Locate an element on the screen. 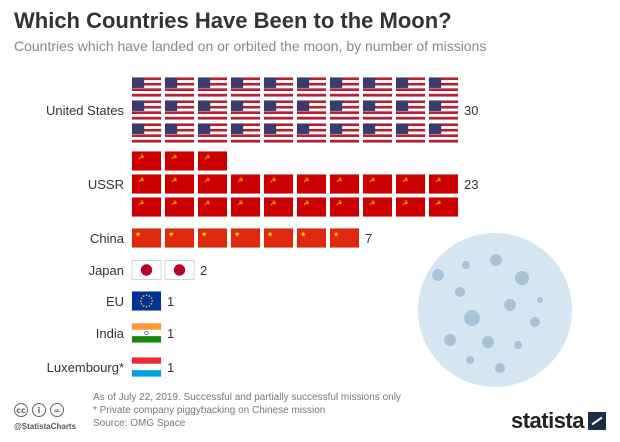 The height and width of the screenshot is (442, 620). category-row: ☭ ☭ ☭ ☭ ☭ ☭ ☭ ☭ ☭ ☭ ☭ ☭ ☭ ☭ ☭ ☭ ☭ ☭ ☭ ☭ ☭ ☭ ☭ USSR 23 is located at coordinates (283, 184).